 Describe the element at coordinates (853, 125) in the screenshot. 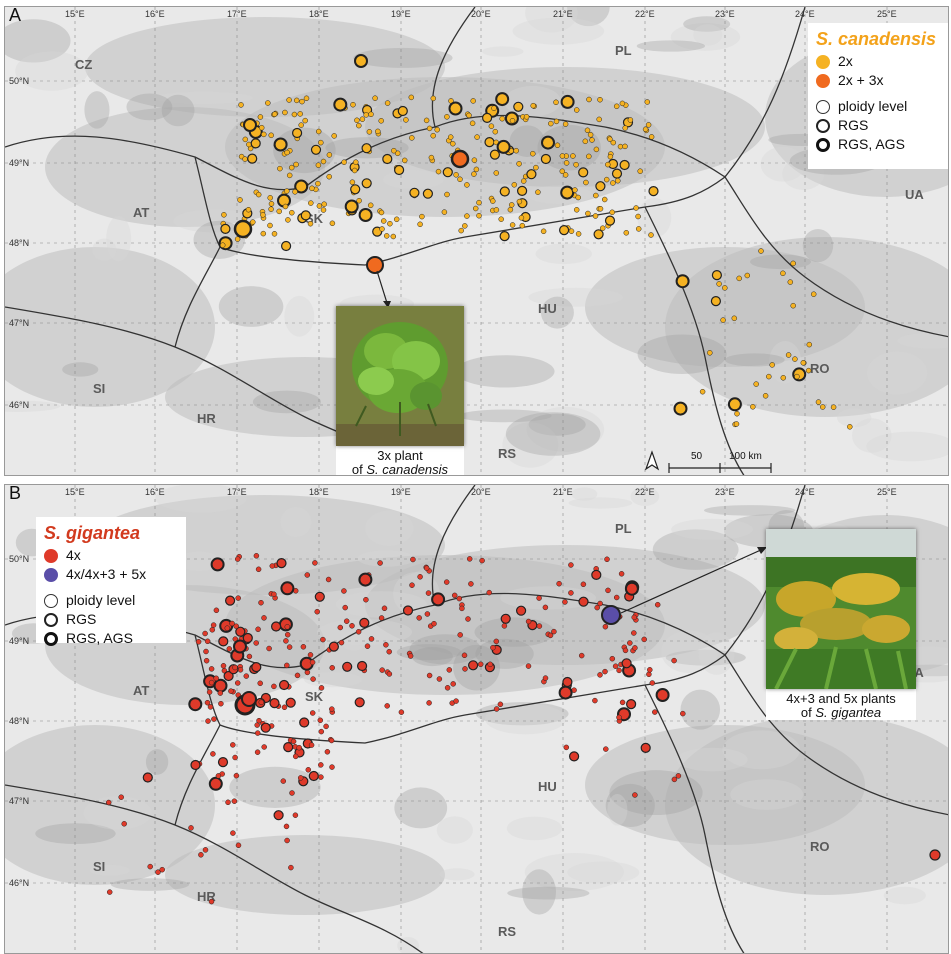

I see `legend-label: RGS` at that location.